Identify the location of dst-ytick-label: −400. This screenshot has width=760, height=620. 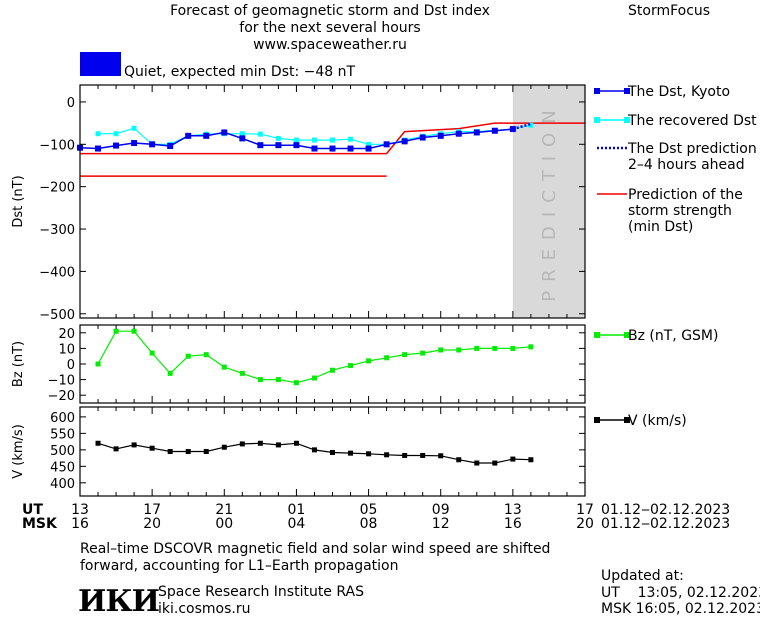
(57, 272).